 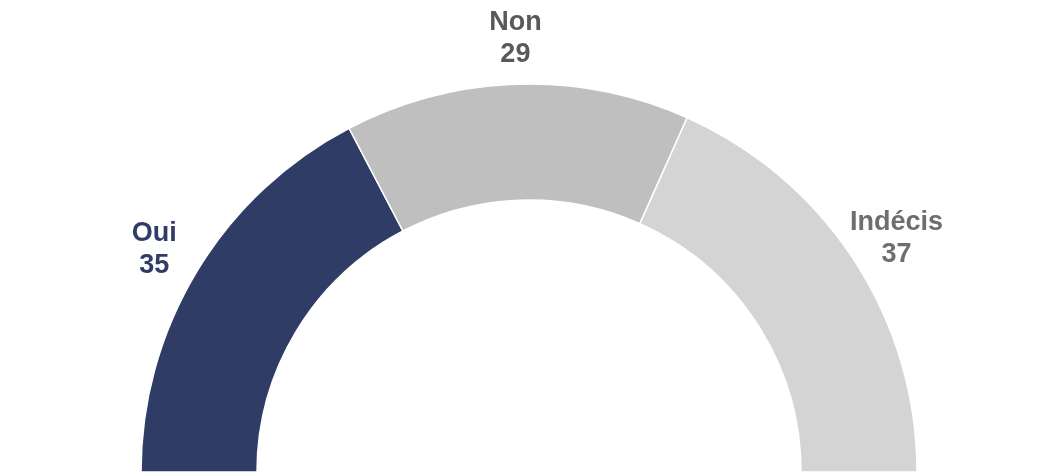 What do you see at coordinates (515, 21) in the screenshot?
I see `slice-label: Non` at bounding box center [515, 21].